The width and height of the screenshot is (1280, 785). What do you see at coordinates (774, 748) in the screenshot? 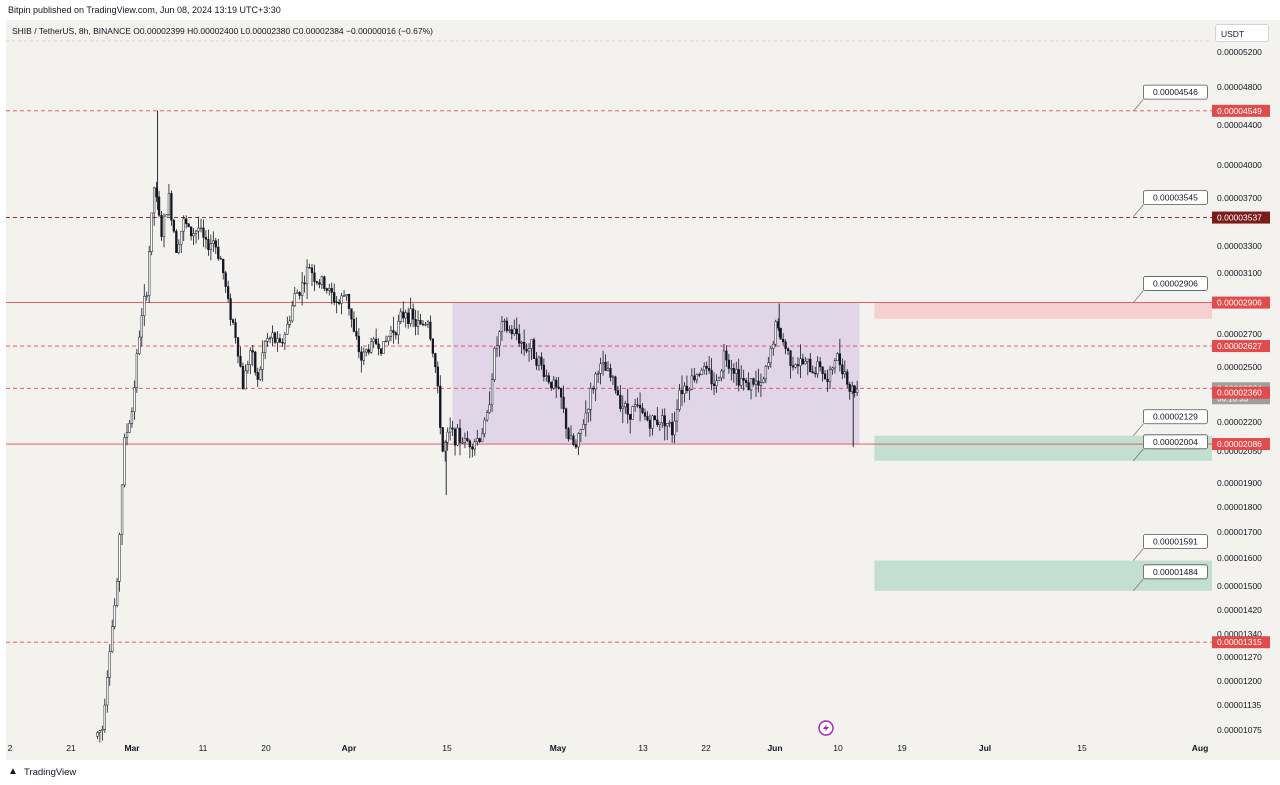
I see `time-tick-label: Jun` at bounding box center [774, 748].